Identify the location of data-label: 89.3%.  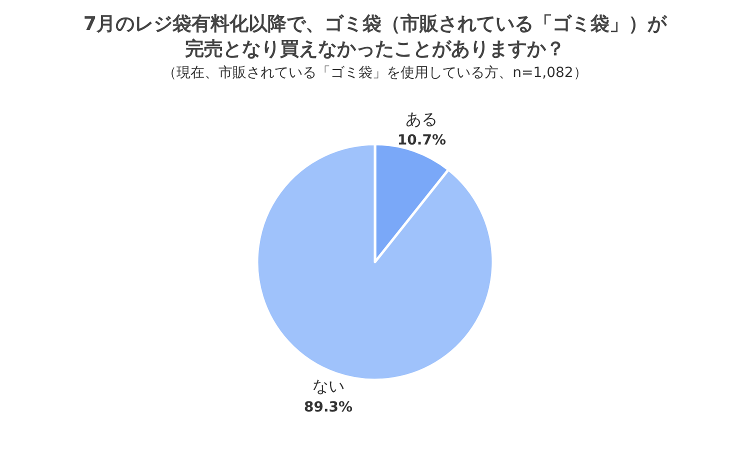
(328, 408).